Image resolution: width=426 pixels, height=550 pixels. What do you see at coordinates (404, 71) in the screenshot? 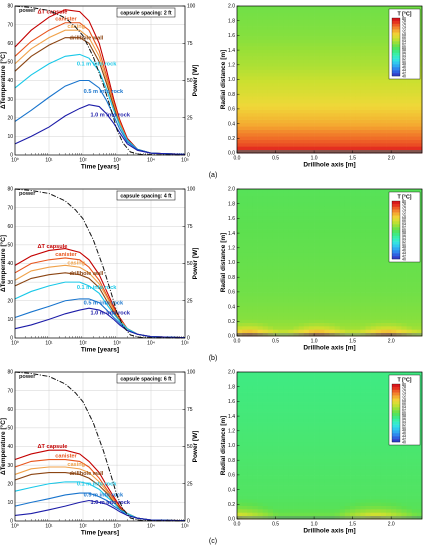
I see `colorbar-tick-label: 44` at bounding box center [404, 71].